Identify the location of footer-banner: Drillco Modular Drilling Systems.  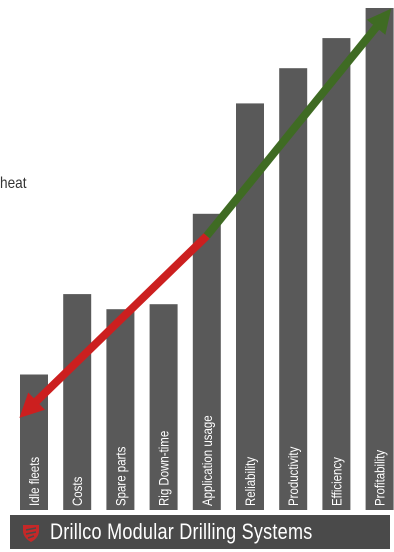
(200, 532).